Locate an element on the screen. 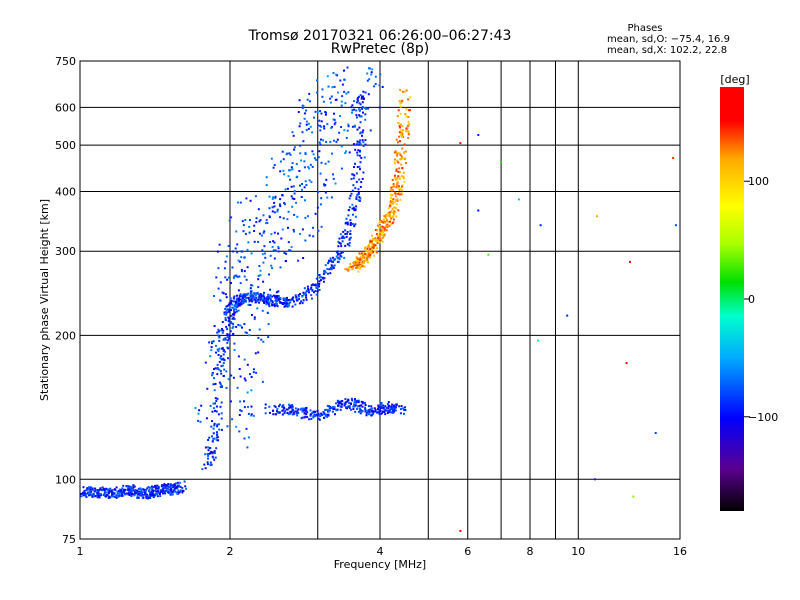  y-tick-label: 600 is located at coordinates (65, 107).